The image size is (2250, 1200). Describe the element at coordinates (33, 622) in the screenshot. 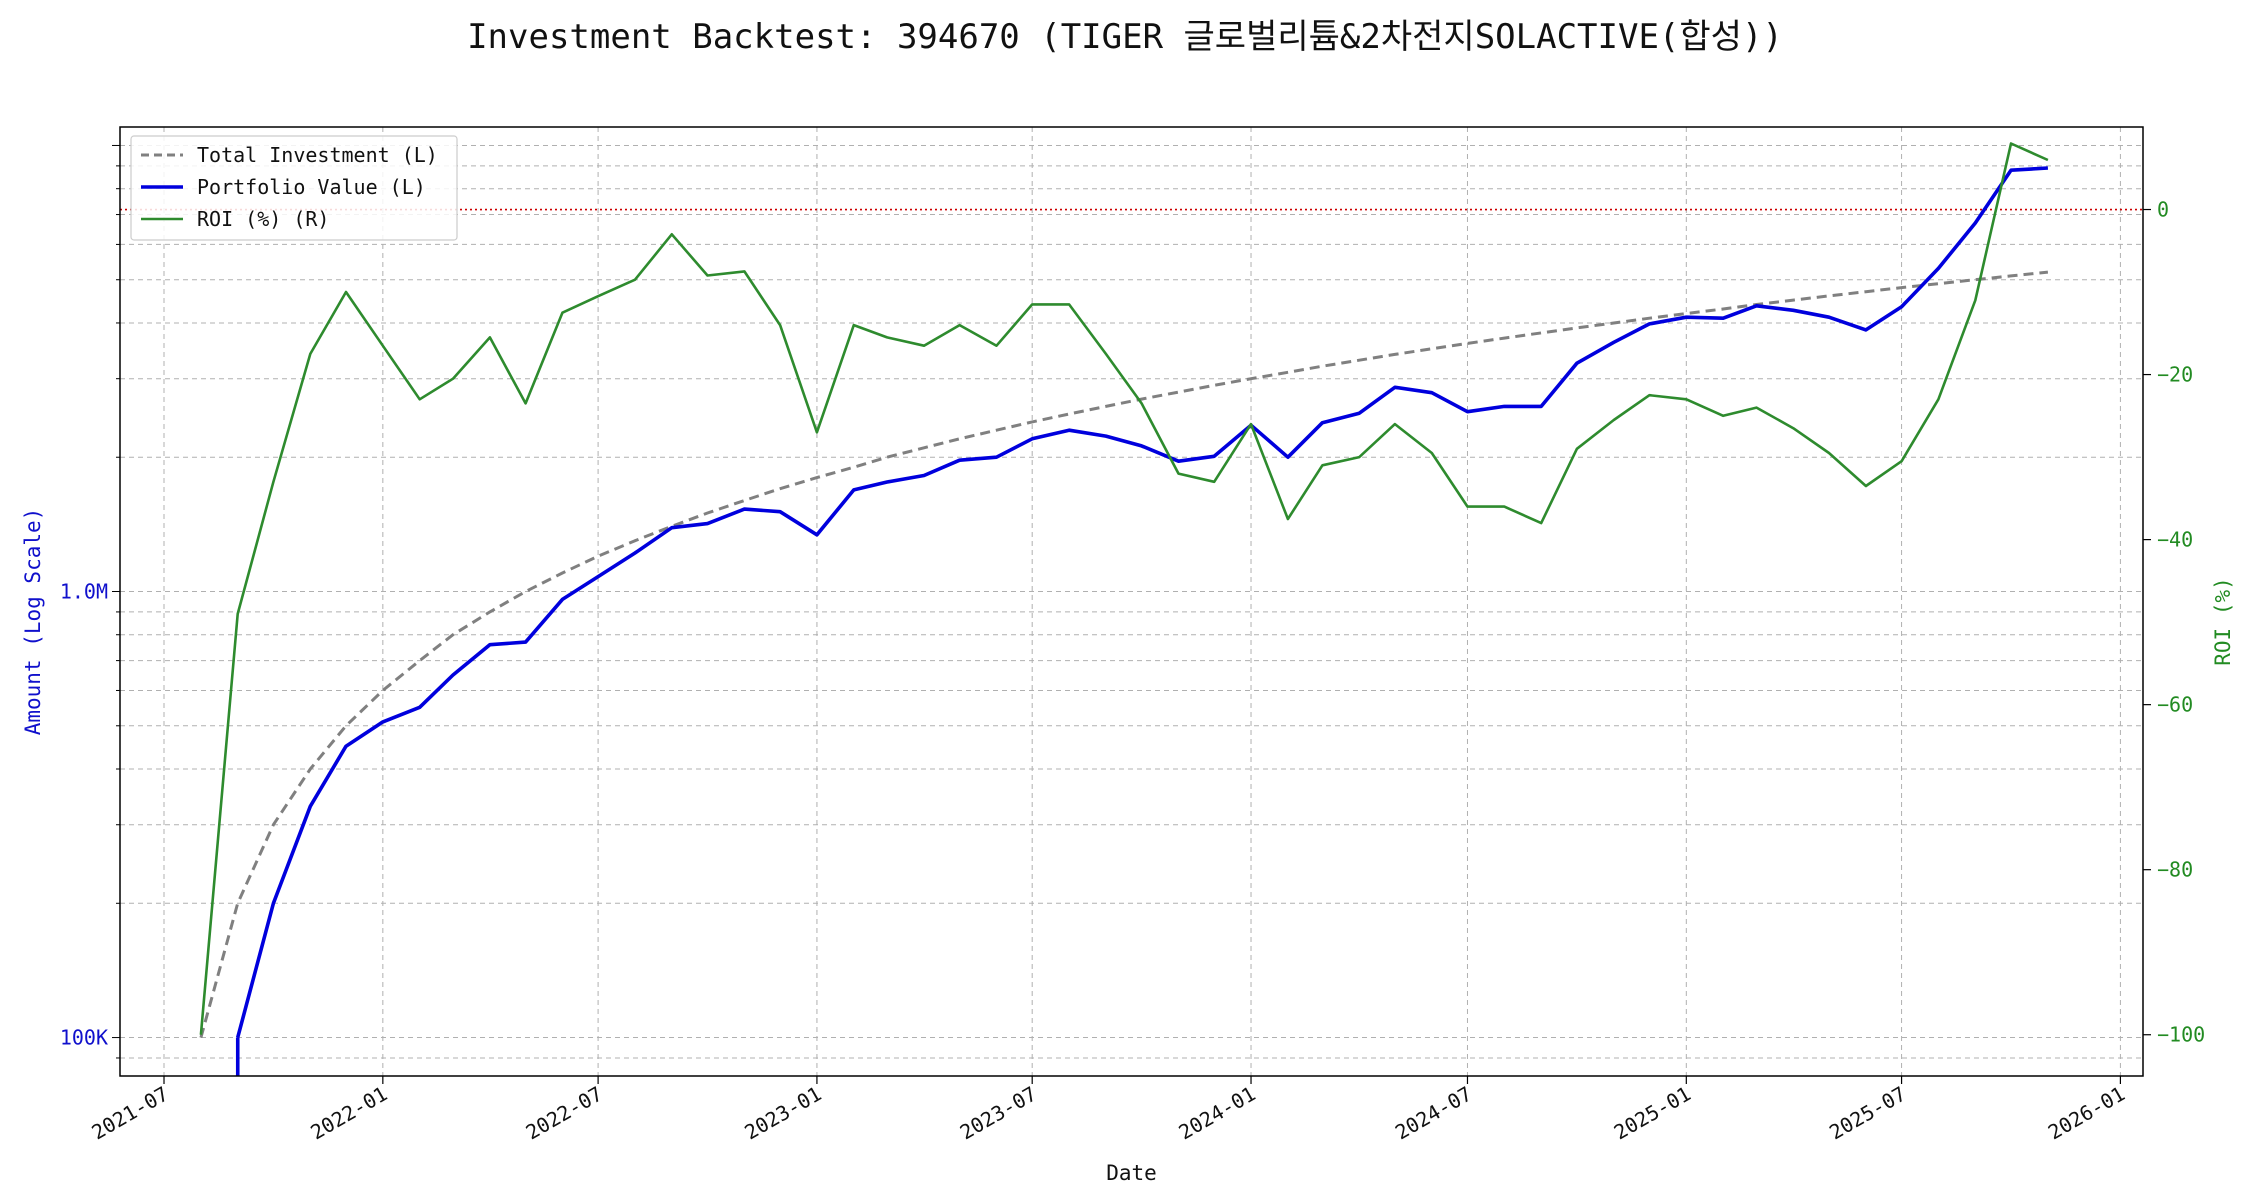

I see `left-axis-title: Amount (Log Scale)` at that location.